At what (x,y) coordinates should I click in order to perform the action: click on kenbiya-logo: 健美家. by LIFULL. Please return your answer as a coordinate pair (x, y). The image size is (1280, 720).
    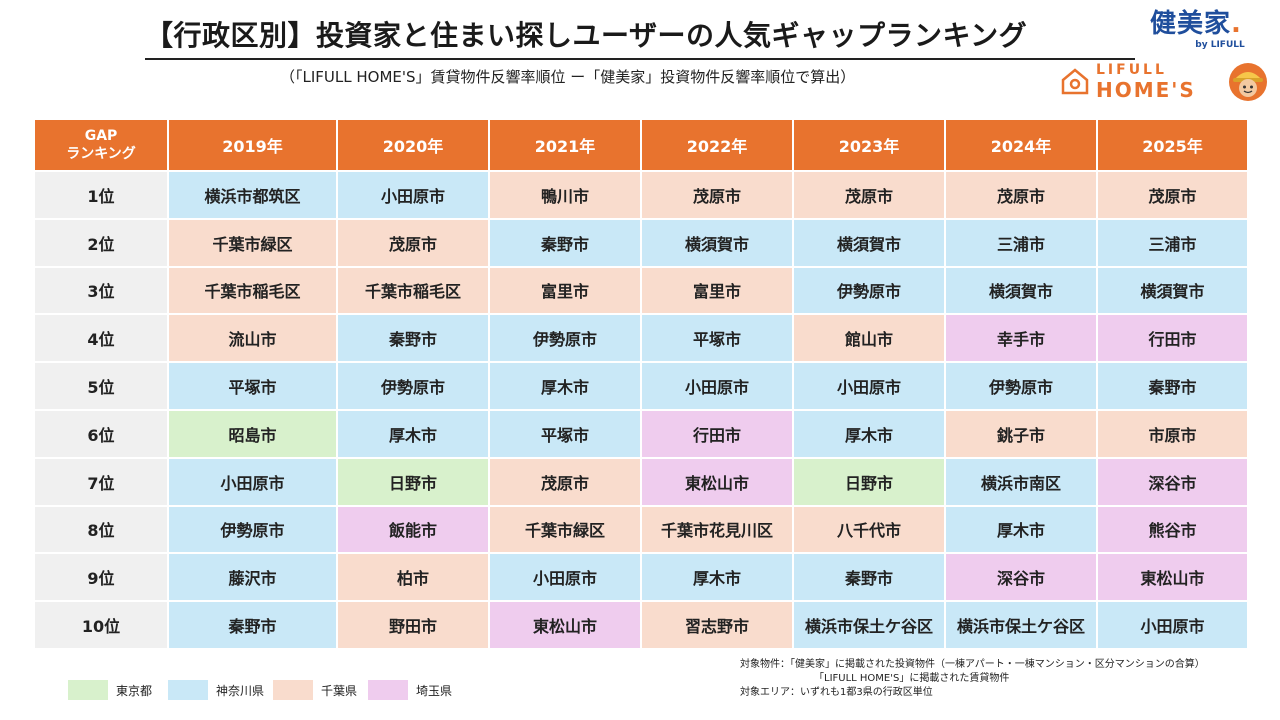
    Looking at the image, I should click on (1210, 33).